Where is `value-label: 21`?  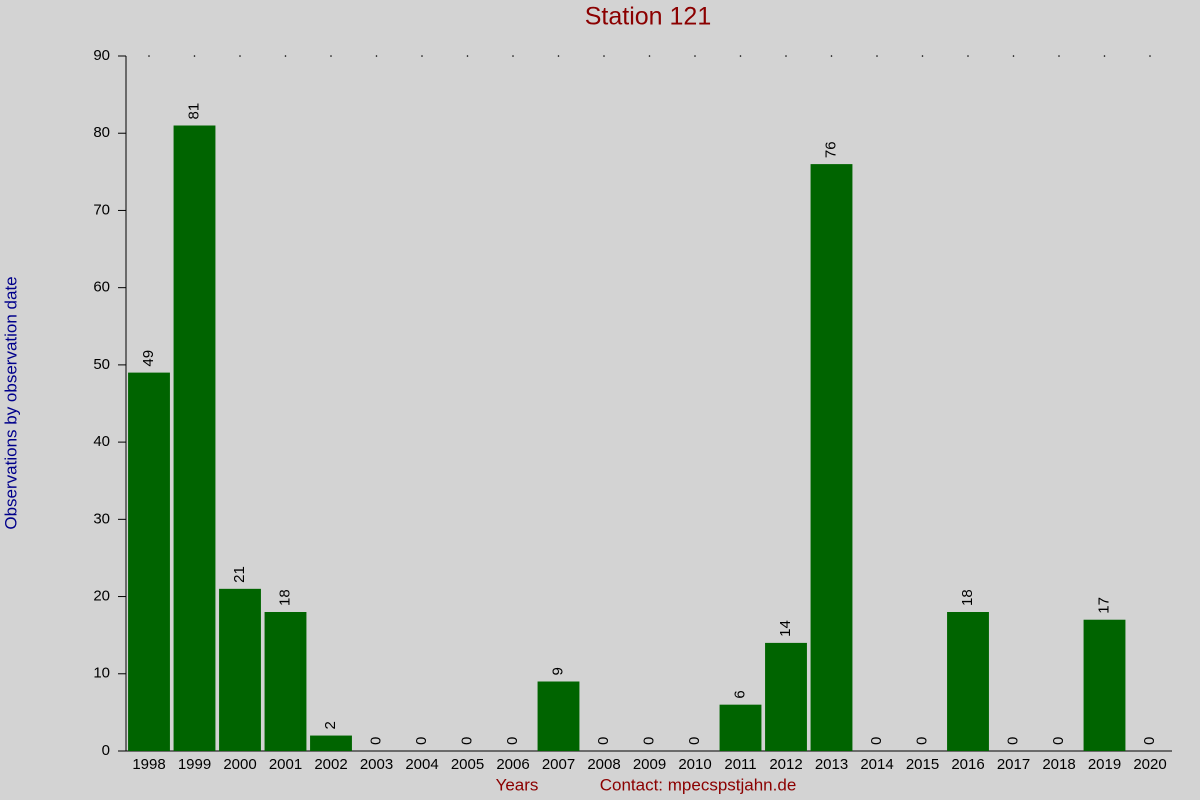 value-label: 21 is located at coordinates (239, 574).